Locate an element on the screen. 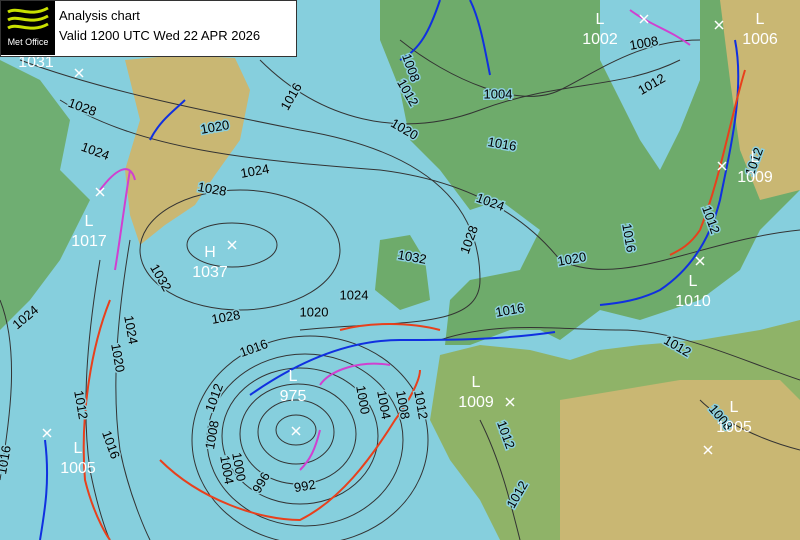 The image size is (800, 540). britain is located at coordinates (402, 272).